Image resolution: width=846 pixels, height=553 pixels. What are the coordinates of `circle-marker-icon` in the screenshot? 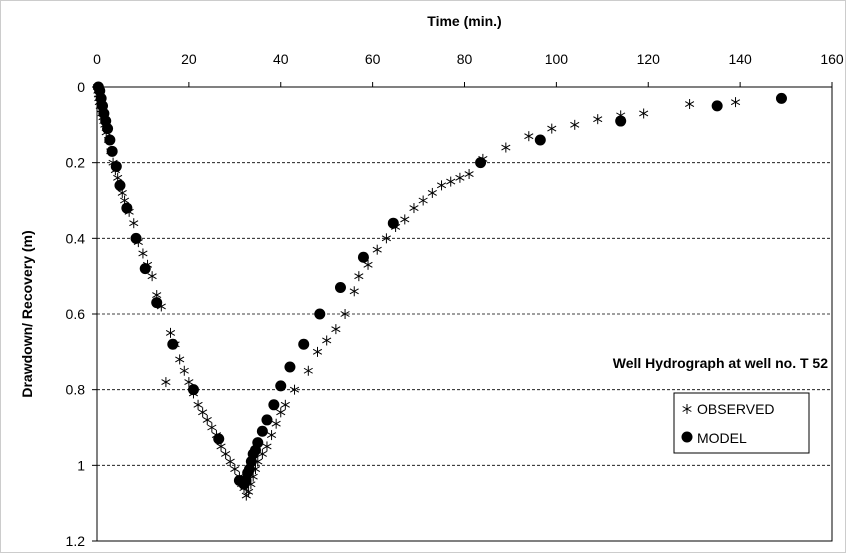 It's located at (687, 437).